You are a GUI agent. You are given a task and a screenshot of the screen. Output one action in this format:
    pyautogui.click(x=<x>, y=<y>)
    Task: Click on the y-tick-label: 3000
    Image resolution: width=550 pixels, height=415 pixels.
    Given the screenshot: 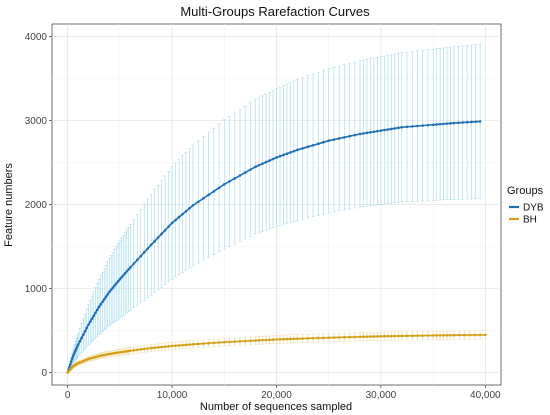 What is the action you would take?
    pyautogui.click(x=36, y=121)
    